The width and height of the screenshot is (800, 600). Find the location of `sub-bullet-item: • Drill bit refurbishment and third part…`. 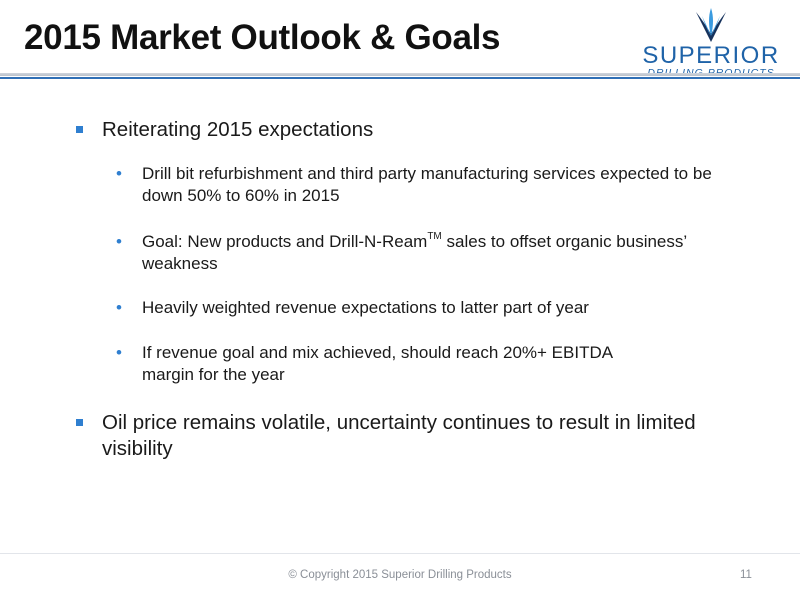

sub-bullet-item: • Drill bit refurbishment and third part… is located at coordinates (429, 185).